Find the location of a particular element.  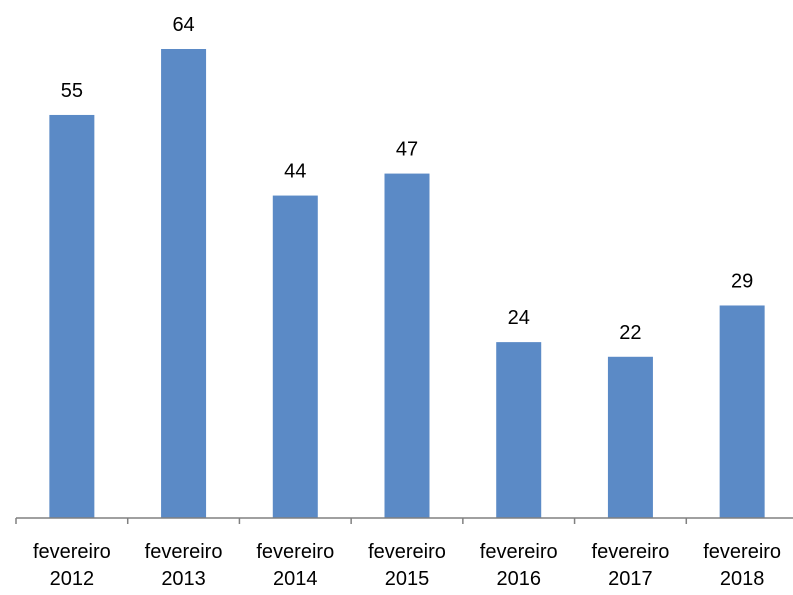

x-tick-label-2012: fevereiro 2012 is located at coordinates (72, 565).